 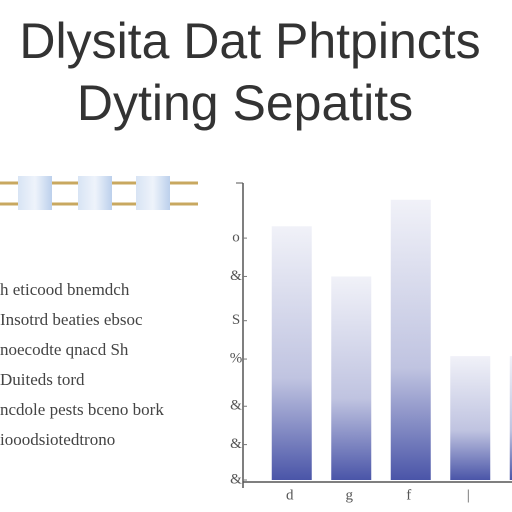 What do you see at coordinates (236, 238) in the screenshot?
I see `y-tick-label: o` at bounding box center [236, 238].